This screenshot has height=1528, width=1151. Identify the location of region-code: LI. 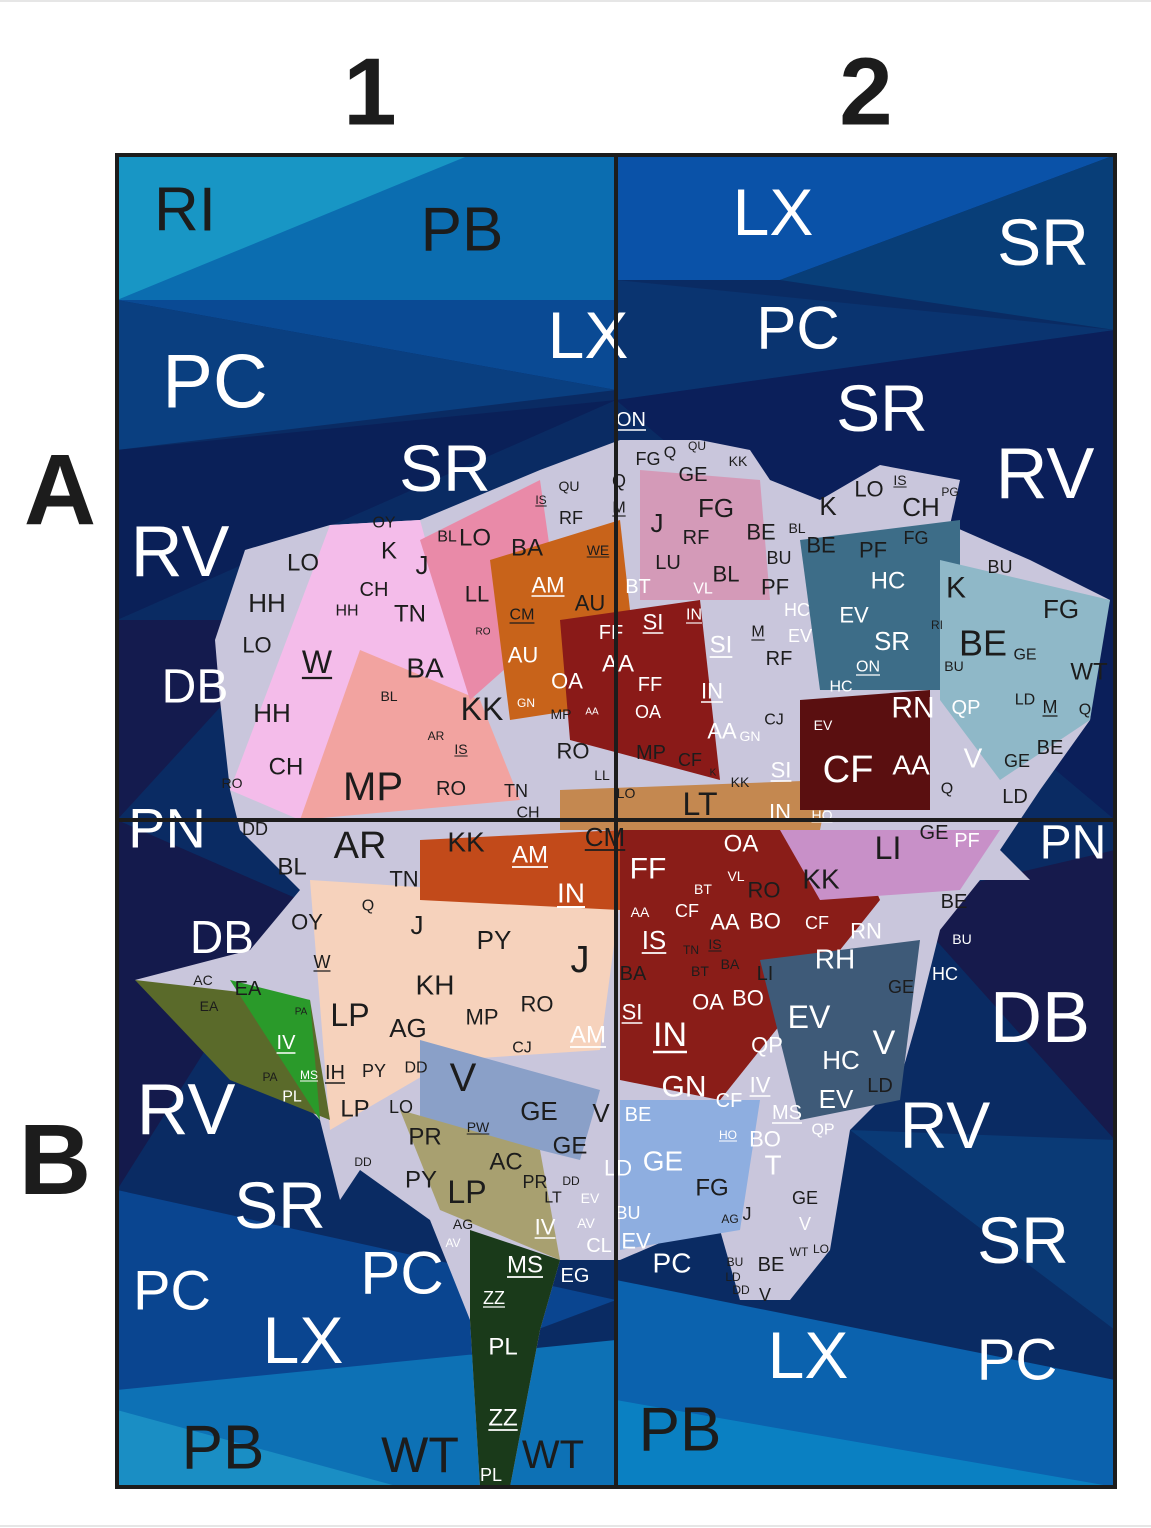
(888, 848).